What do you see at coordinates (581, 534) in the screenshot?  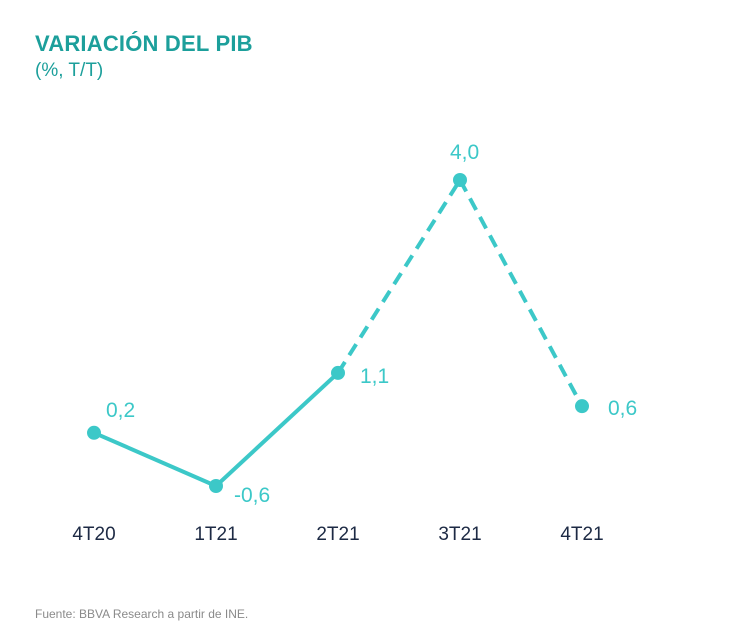 I see `x-tick-label: 4T21` at bounding box center [581, 534].